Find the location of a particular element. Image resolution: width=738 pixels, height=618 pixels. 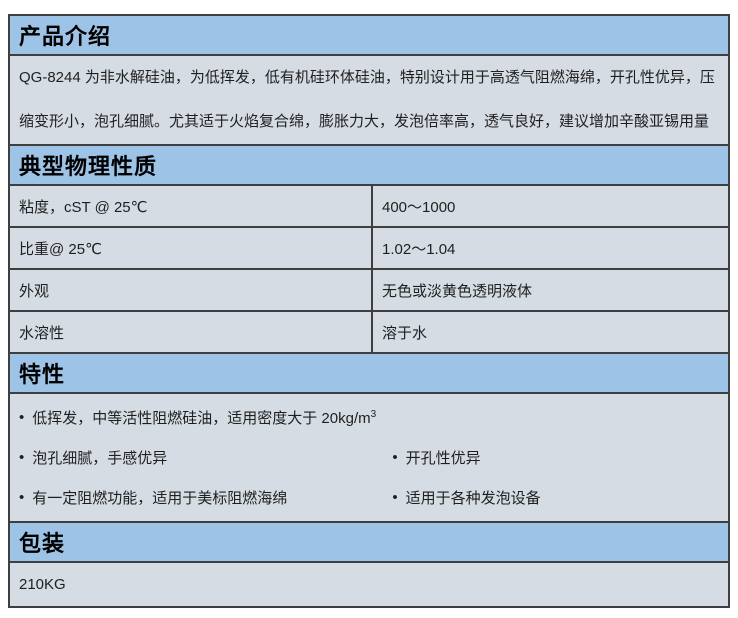

feature-item: • 有一定阻燃功能，适用于美标阻燃海绵 is located at coordinates (196, 497).